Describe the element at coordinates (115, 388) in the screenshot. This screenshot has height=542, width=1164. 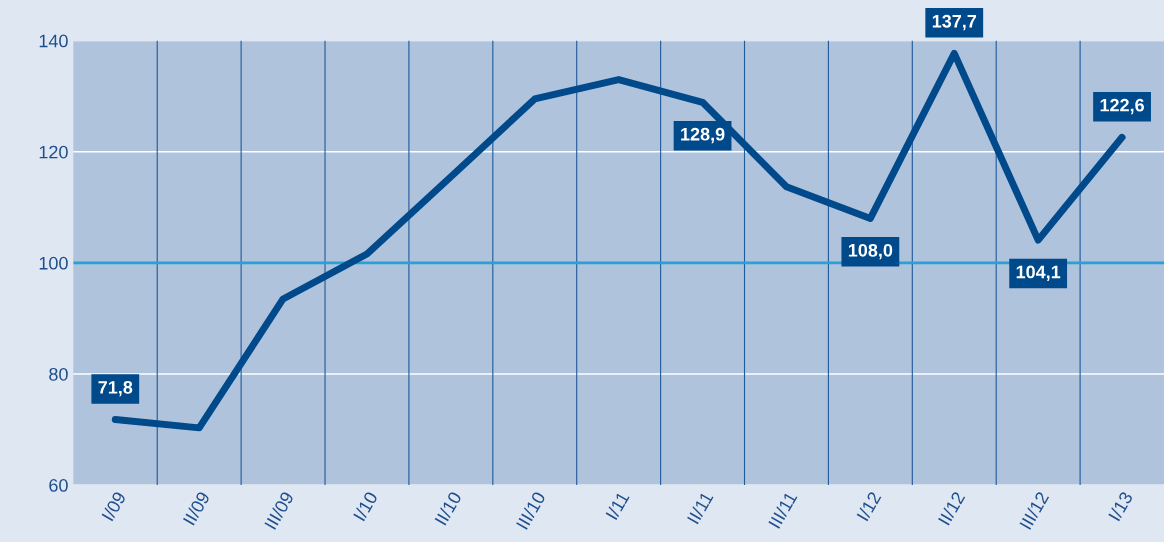
I see `data-label: 71,8` at that location.